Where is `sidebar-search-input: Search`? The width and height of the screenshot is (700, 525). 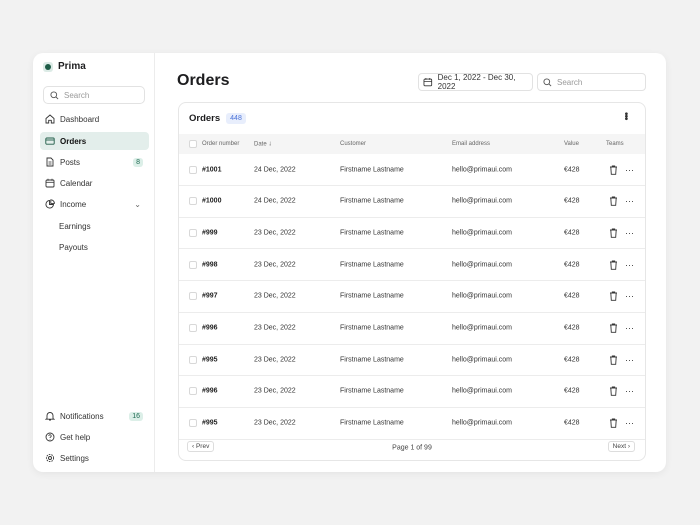 sidebar-search-input: Search is located at coordinates (94, 95).